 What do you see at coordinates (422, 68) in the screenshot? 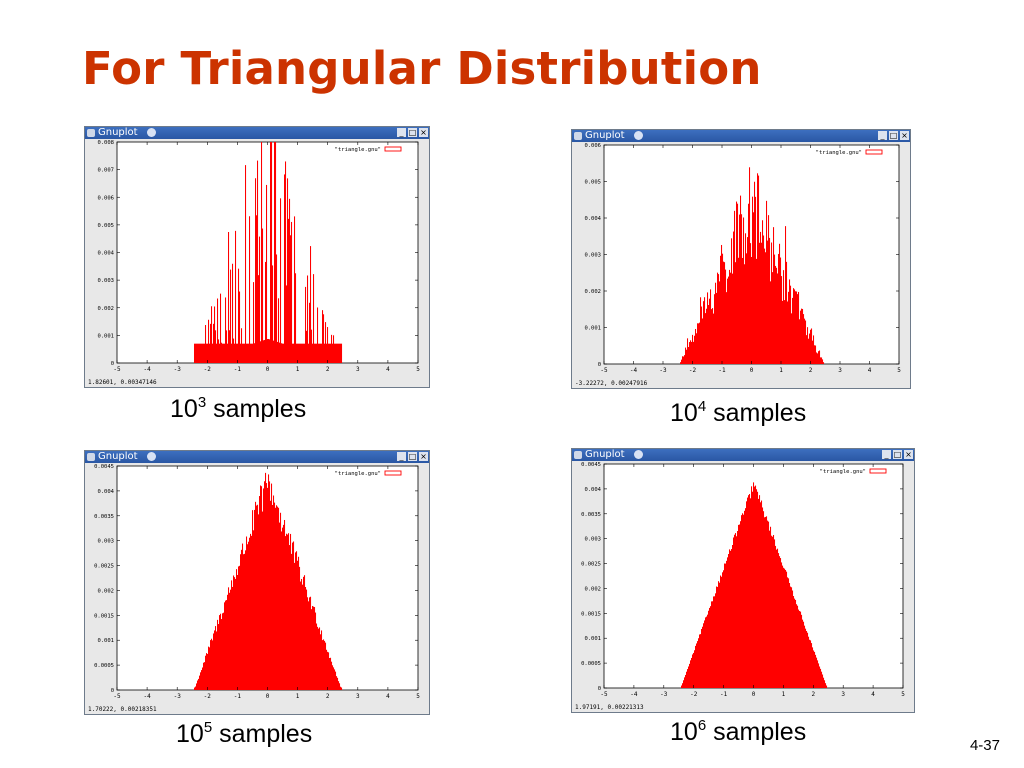
I see `slide-title: For Triangular Distribution` at bounding box center [422, 68].